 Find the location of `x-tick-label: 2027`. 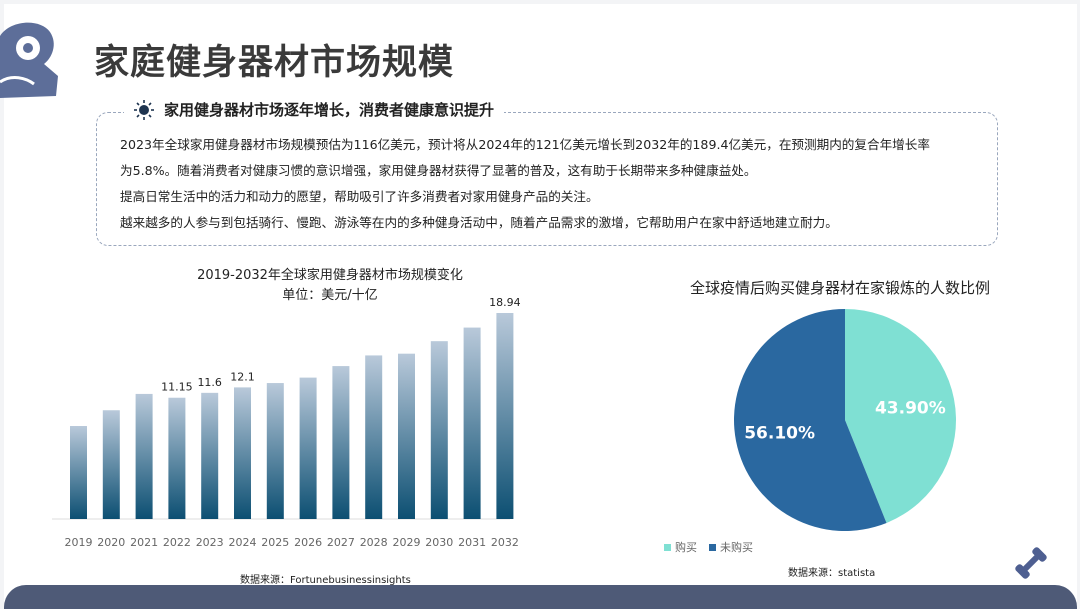

x-tick-label: 2027 is located at coordinates (341, 542).